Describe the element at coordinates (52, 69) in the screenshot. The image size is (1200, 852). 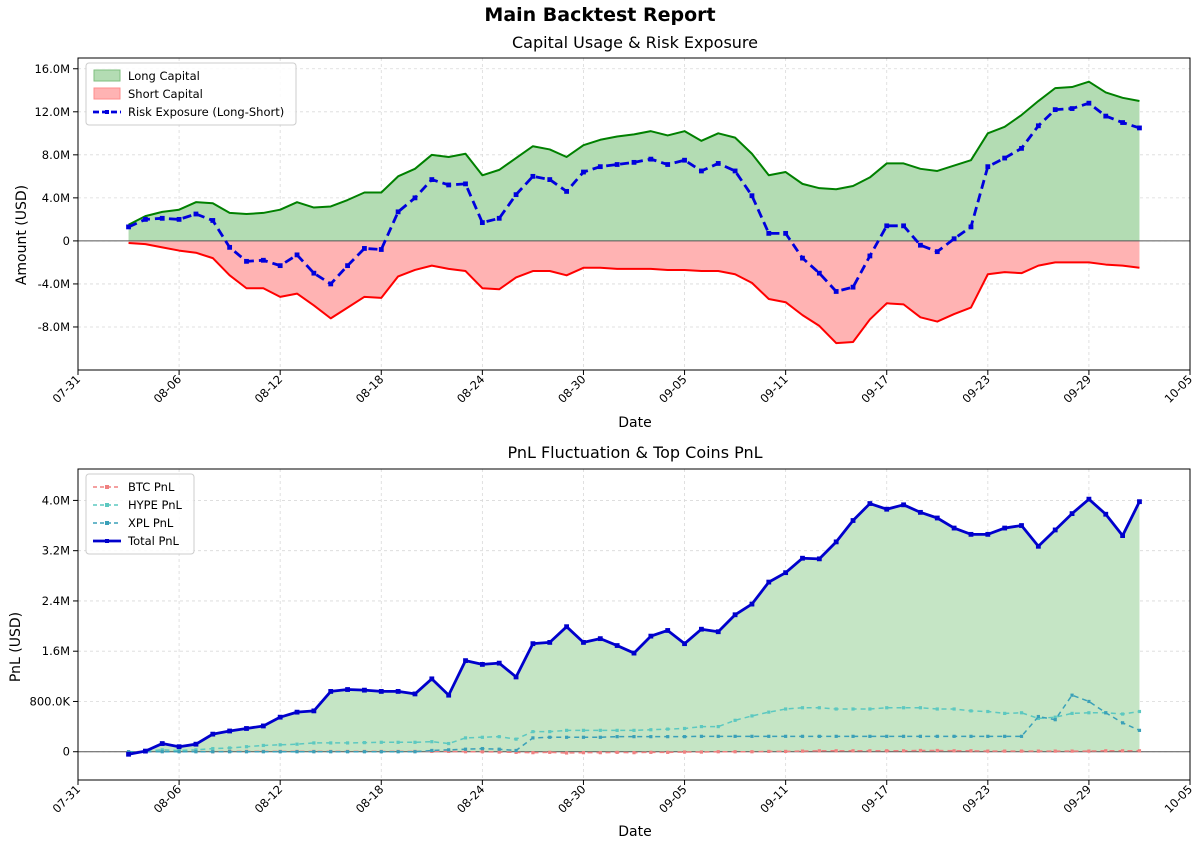
I see `y-tick-label: 16.0M` at that location.